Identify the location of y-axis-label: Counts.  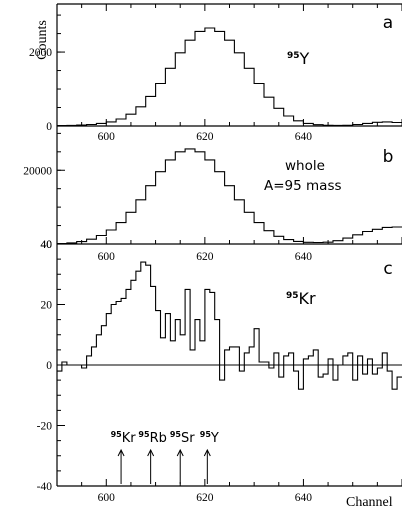
(42, 40).